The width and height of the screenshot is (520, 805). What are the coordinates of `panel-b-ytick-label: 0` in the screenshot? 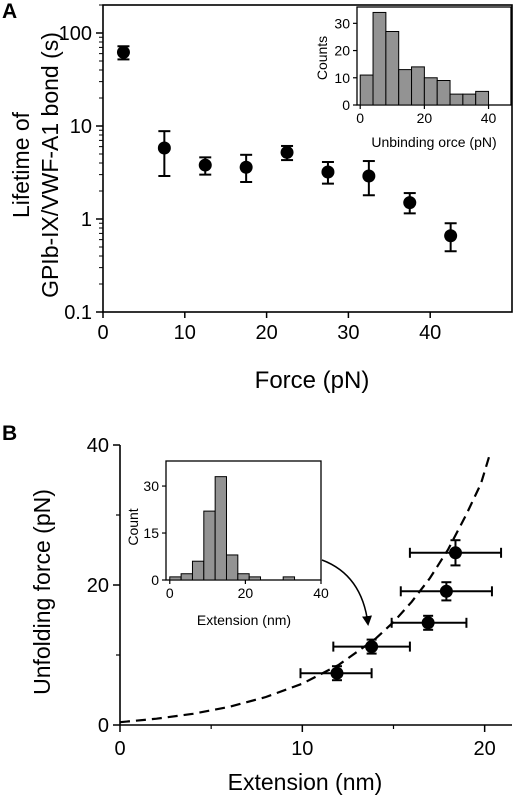 It's located at (103, 726).